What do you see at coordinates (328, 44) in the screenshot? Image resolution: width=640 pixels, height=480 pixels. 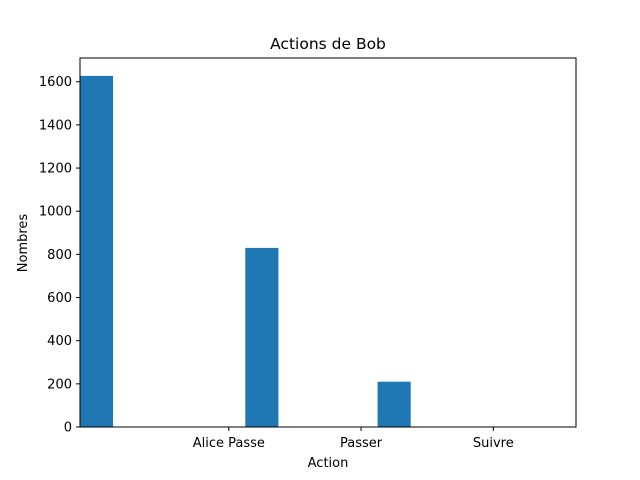 I see `chart-title: Actions de Bob` at bounding box center [328, 44].